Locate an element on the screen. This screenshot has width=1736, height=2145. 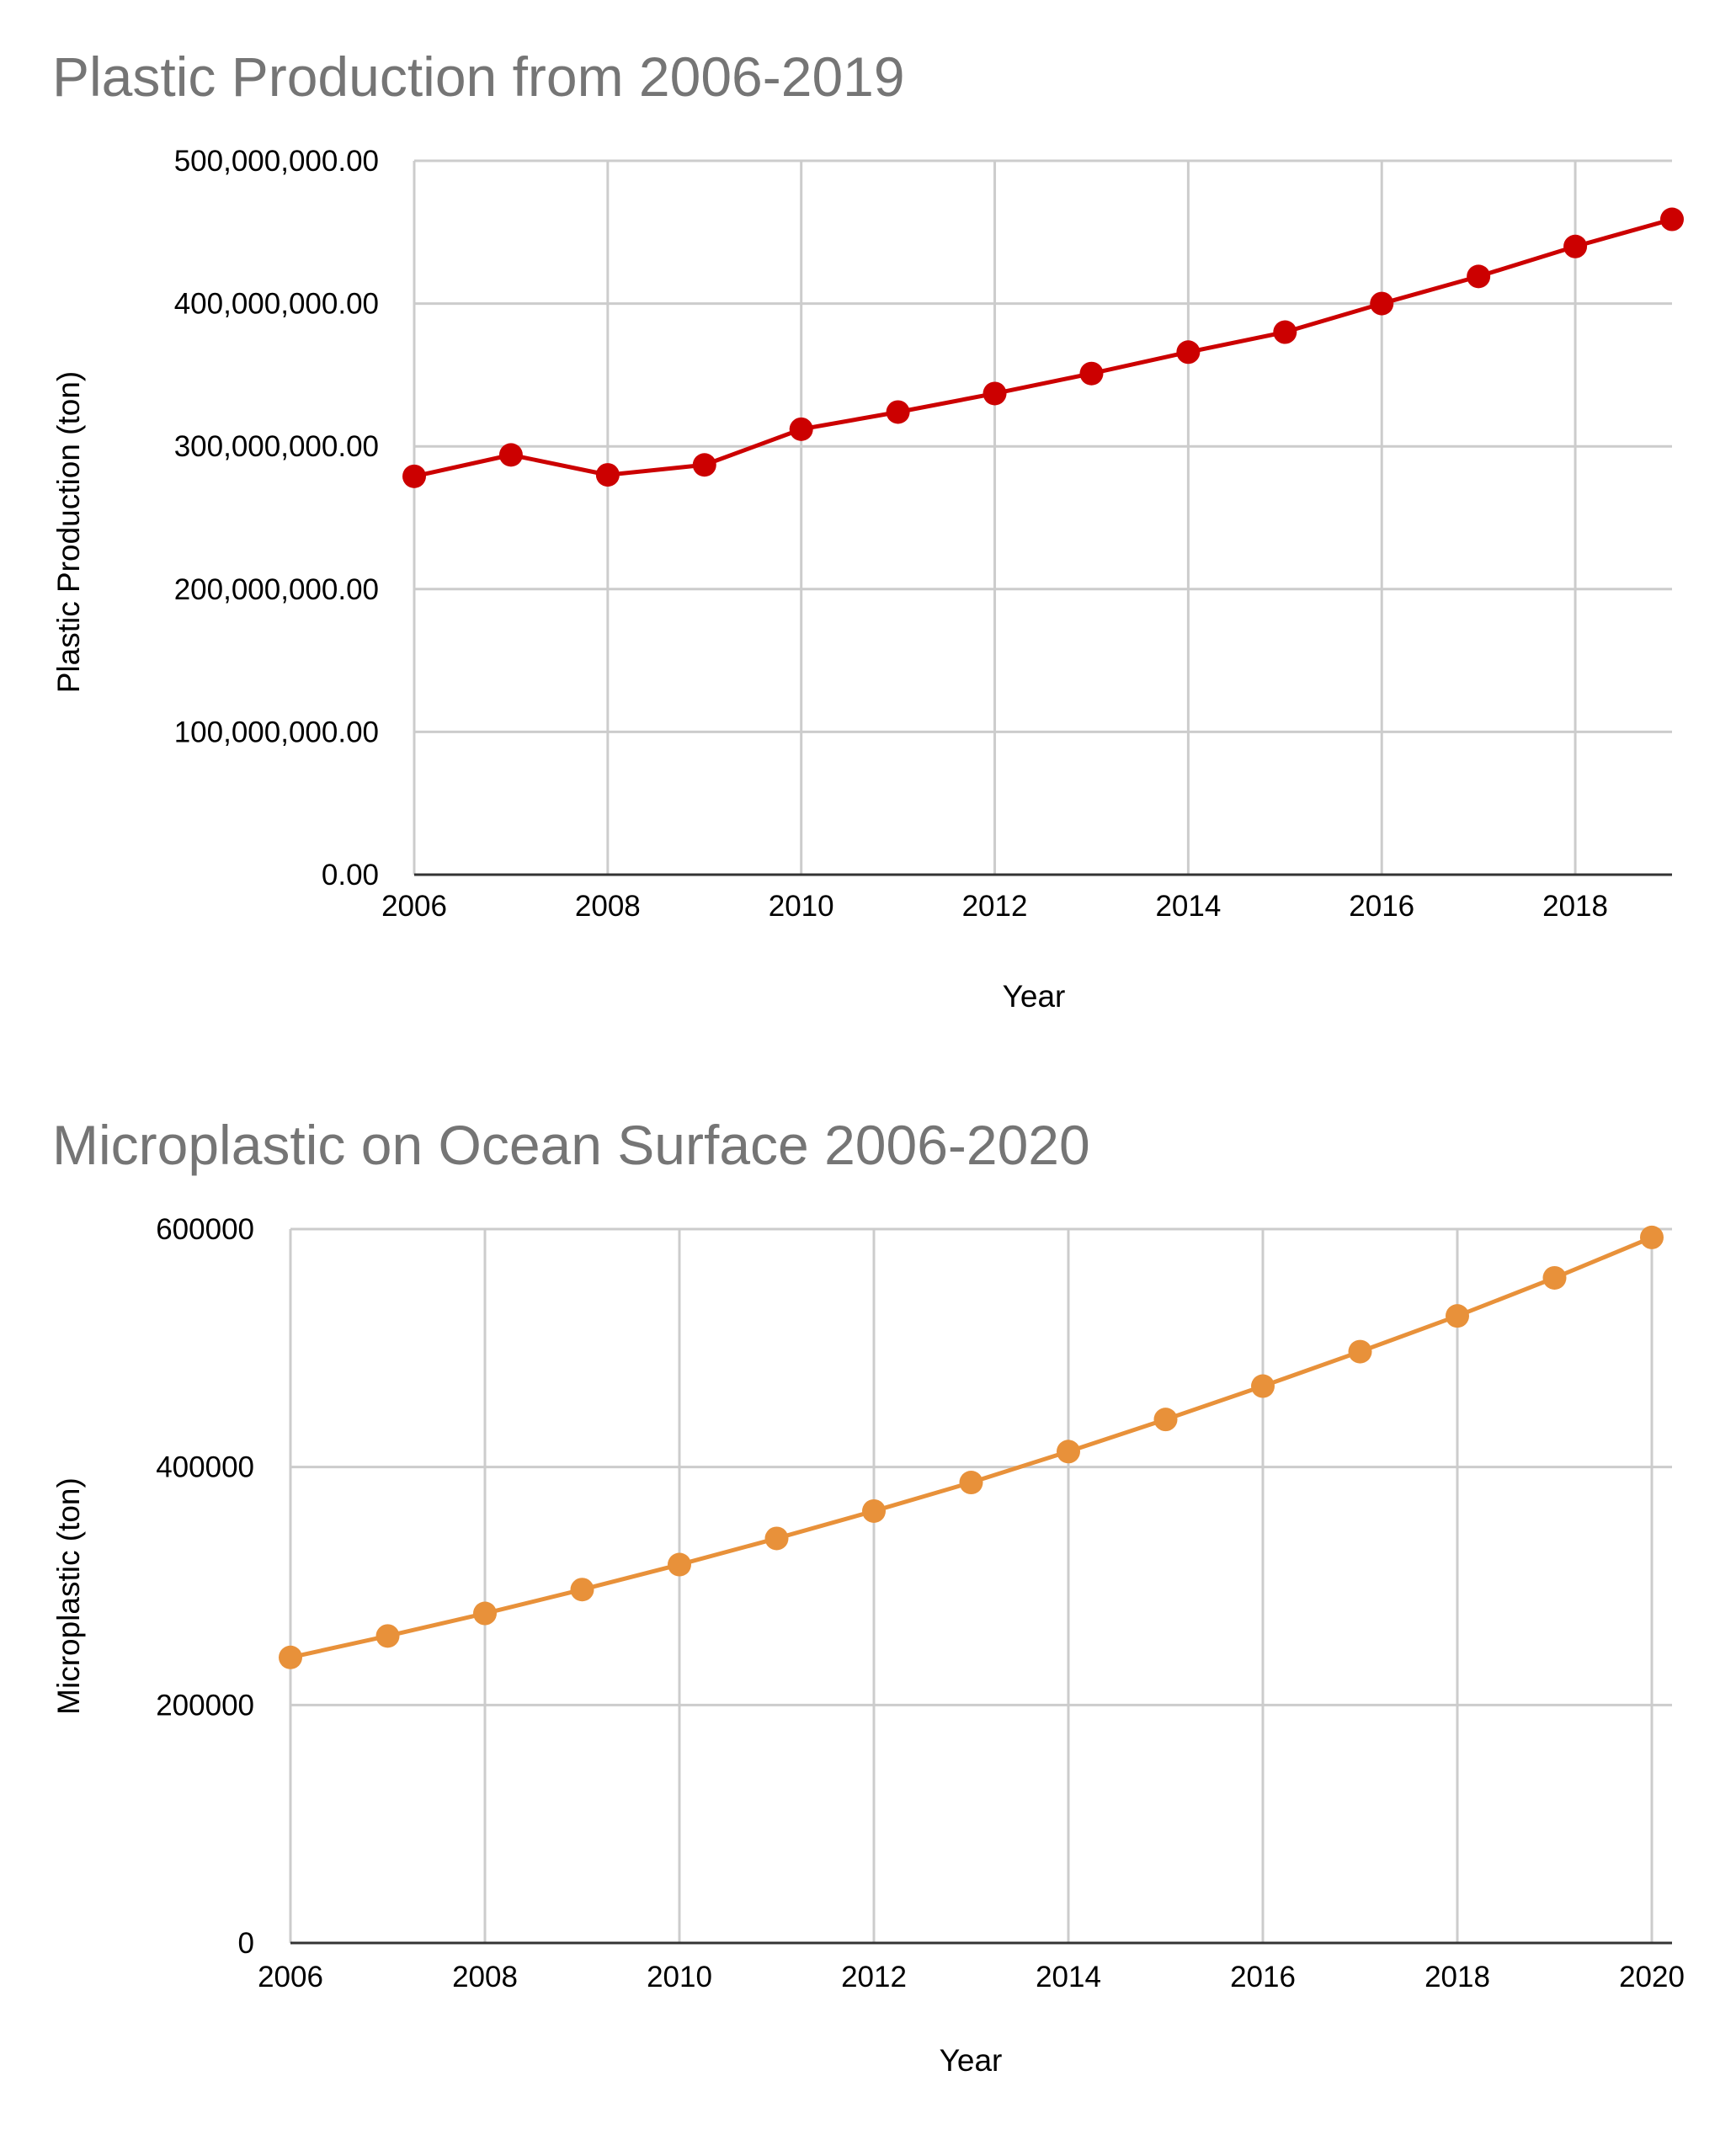
y-tick-label: 100,000,000.00 is located at coordinates (276, 732).